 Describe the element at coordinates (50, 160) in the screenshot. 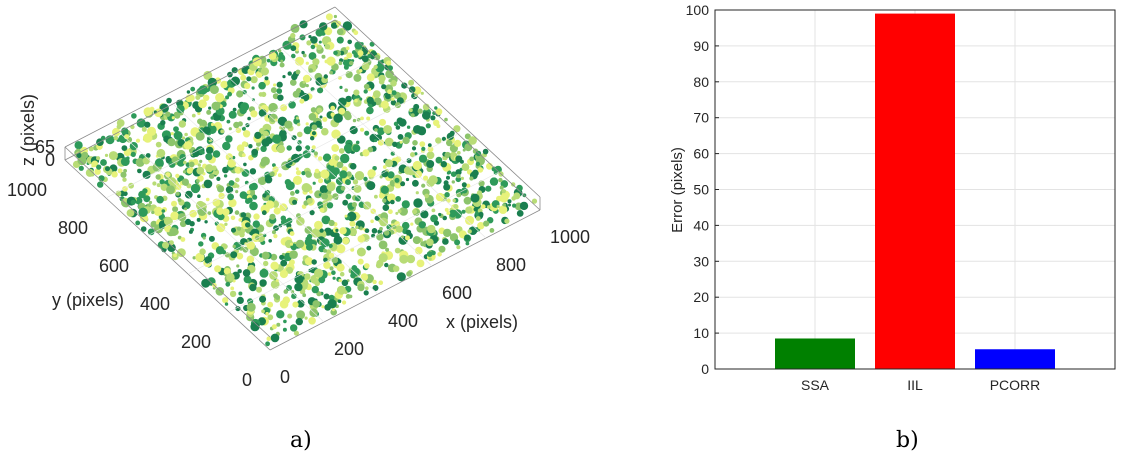

I see `z-tick-label: 0` at that location.